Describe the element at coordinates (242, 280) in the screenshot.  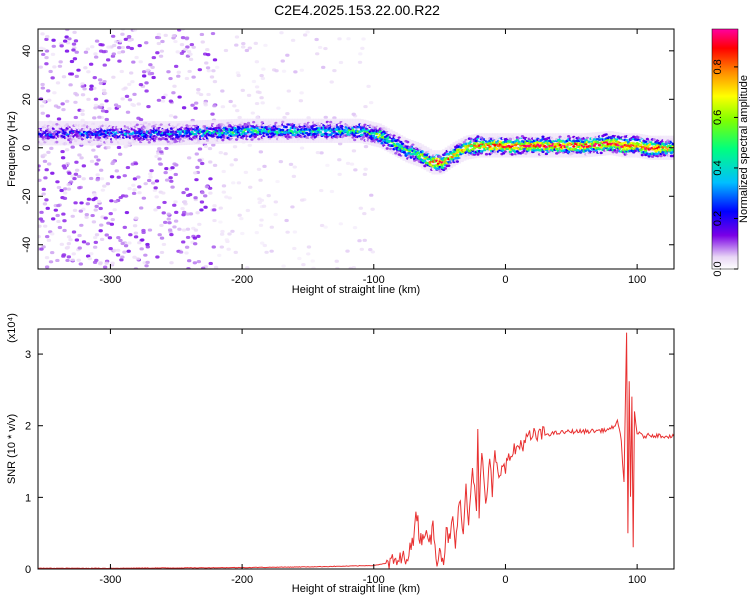
I see `spectrogram-x-tick-label: -200` at that location.